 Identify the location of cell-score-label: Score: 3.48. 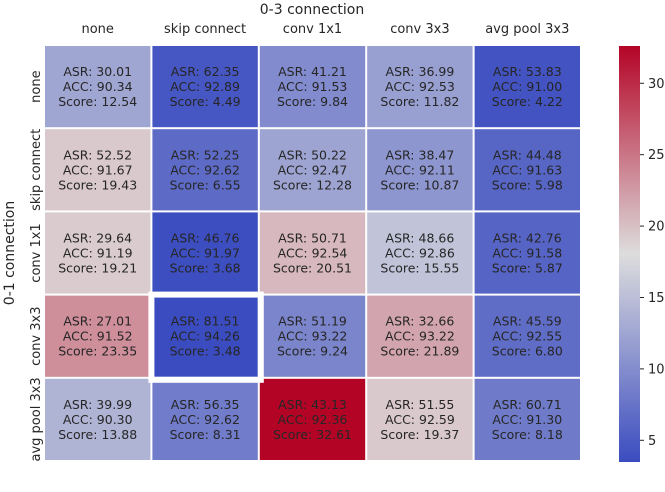
(205, 351).